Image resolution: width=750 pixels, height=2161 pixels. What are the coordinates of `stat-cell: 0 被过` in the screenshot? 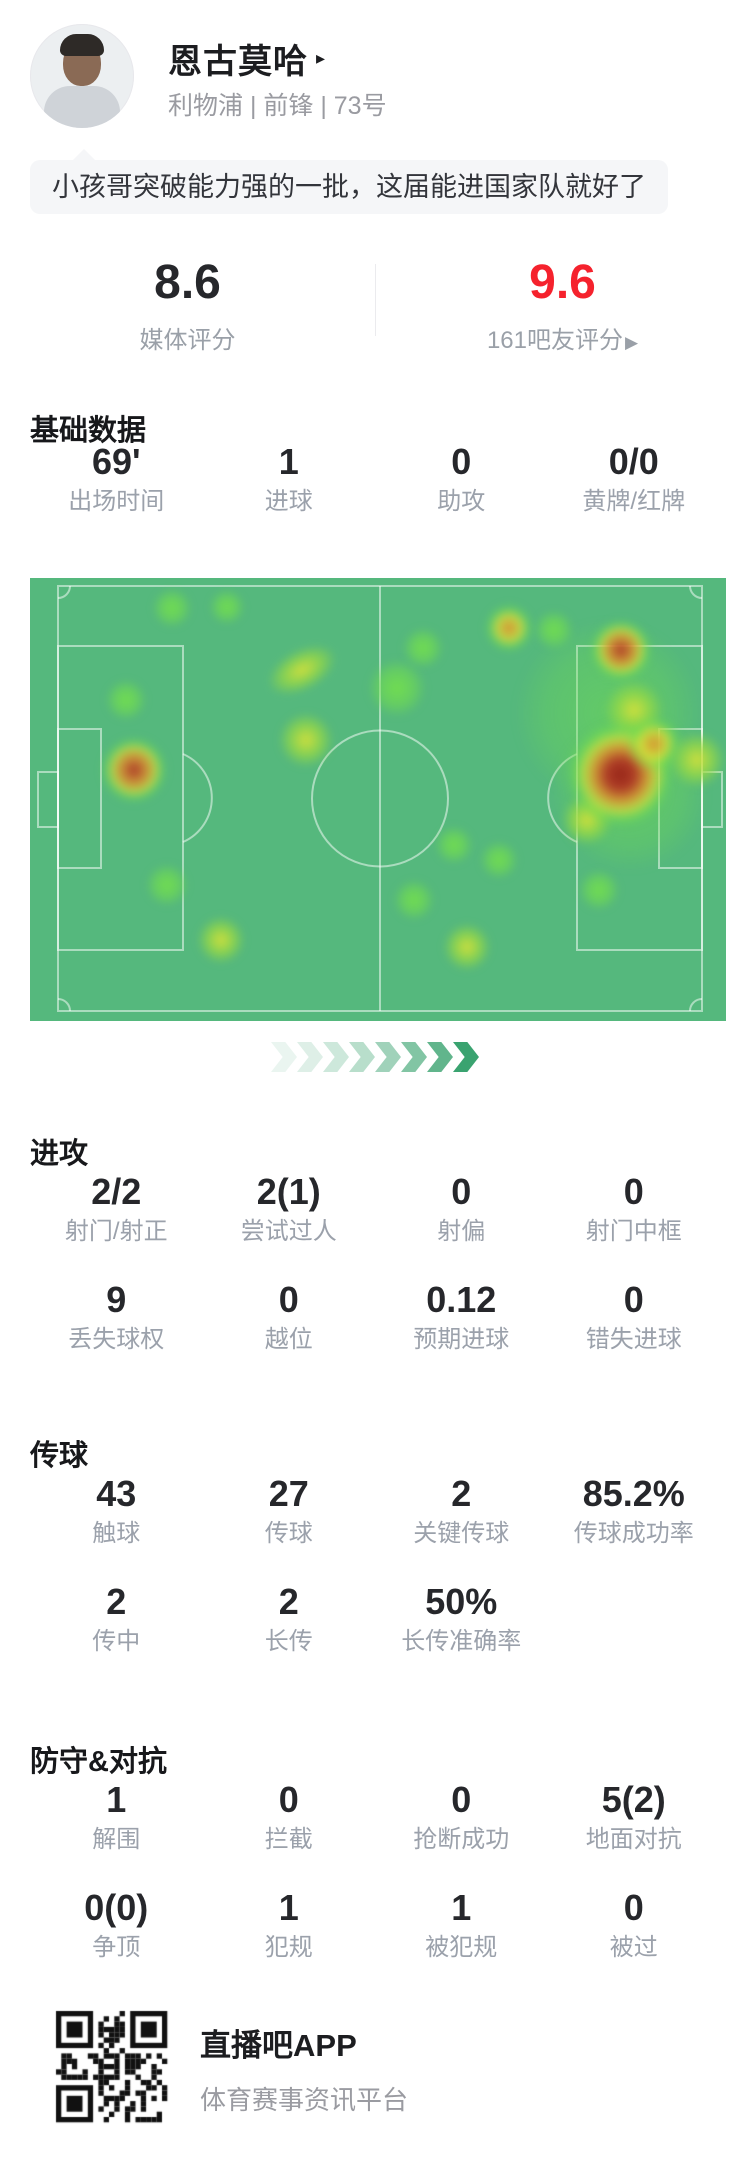 It's located at (634, 1924).